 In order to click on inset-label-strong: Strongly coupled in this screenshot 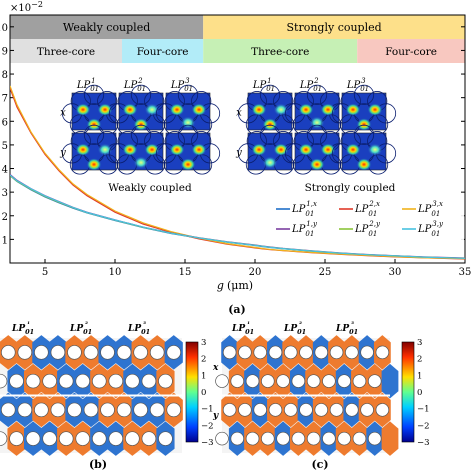, I will do `click(350, 188)`.